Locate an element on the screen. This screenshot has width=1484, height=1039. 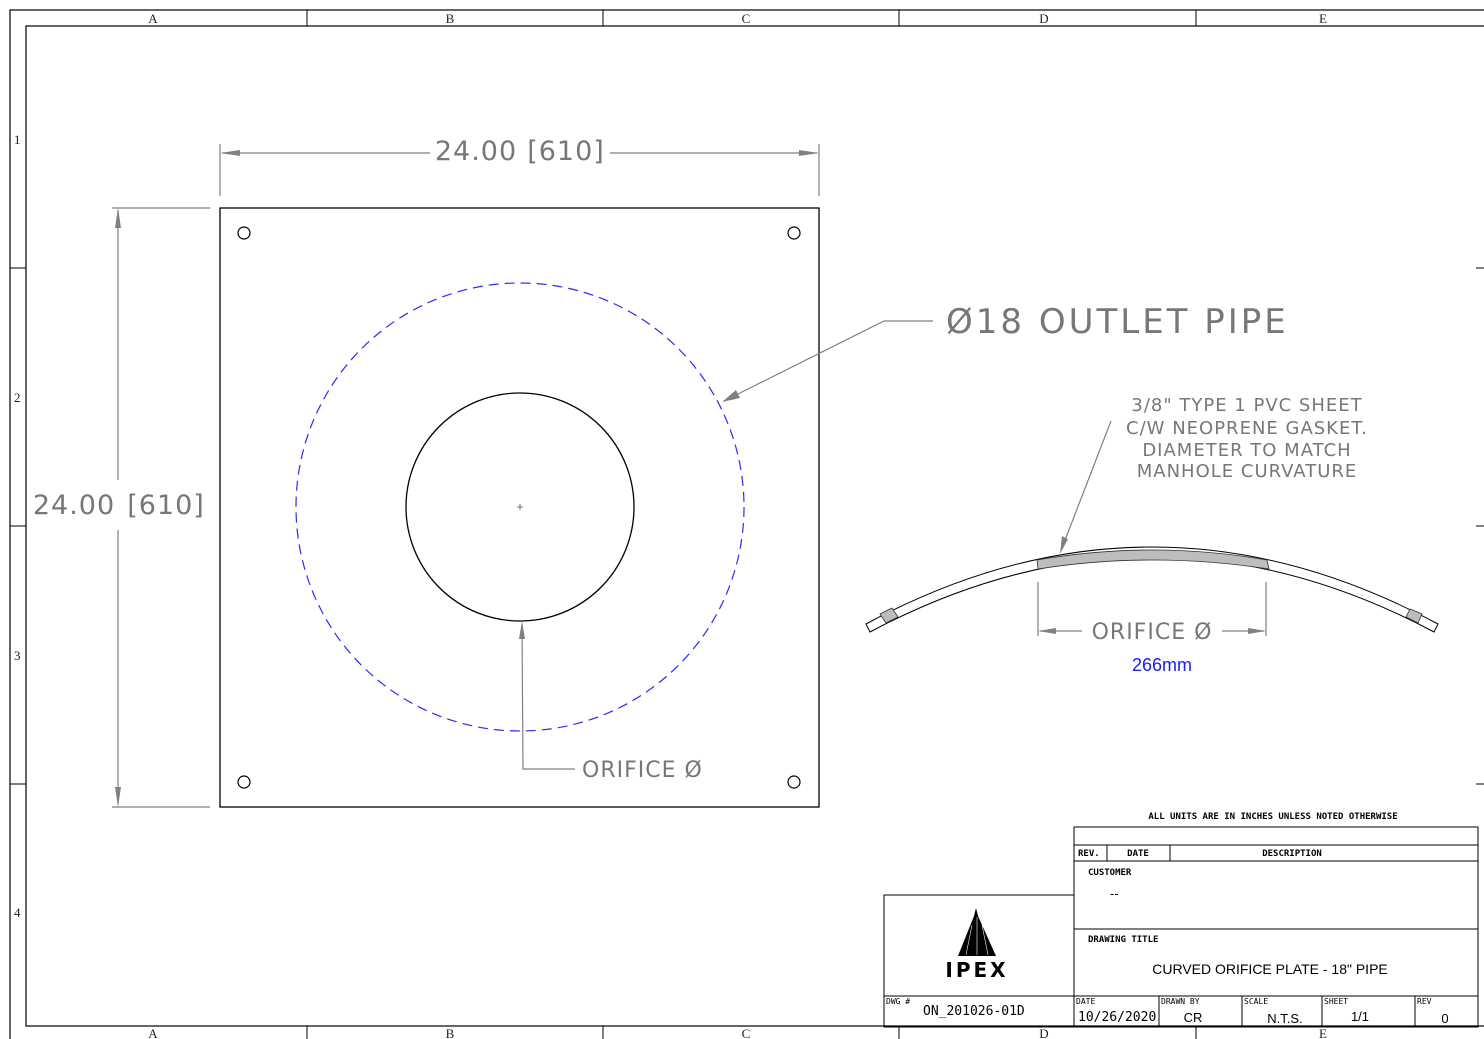
width-dim-metric: [610] is located at coordinates (566, 151).